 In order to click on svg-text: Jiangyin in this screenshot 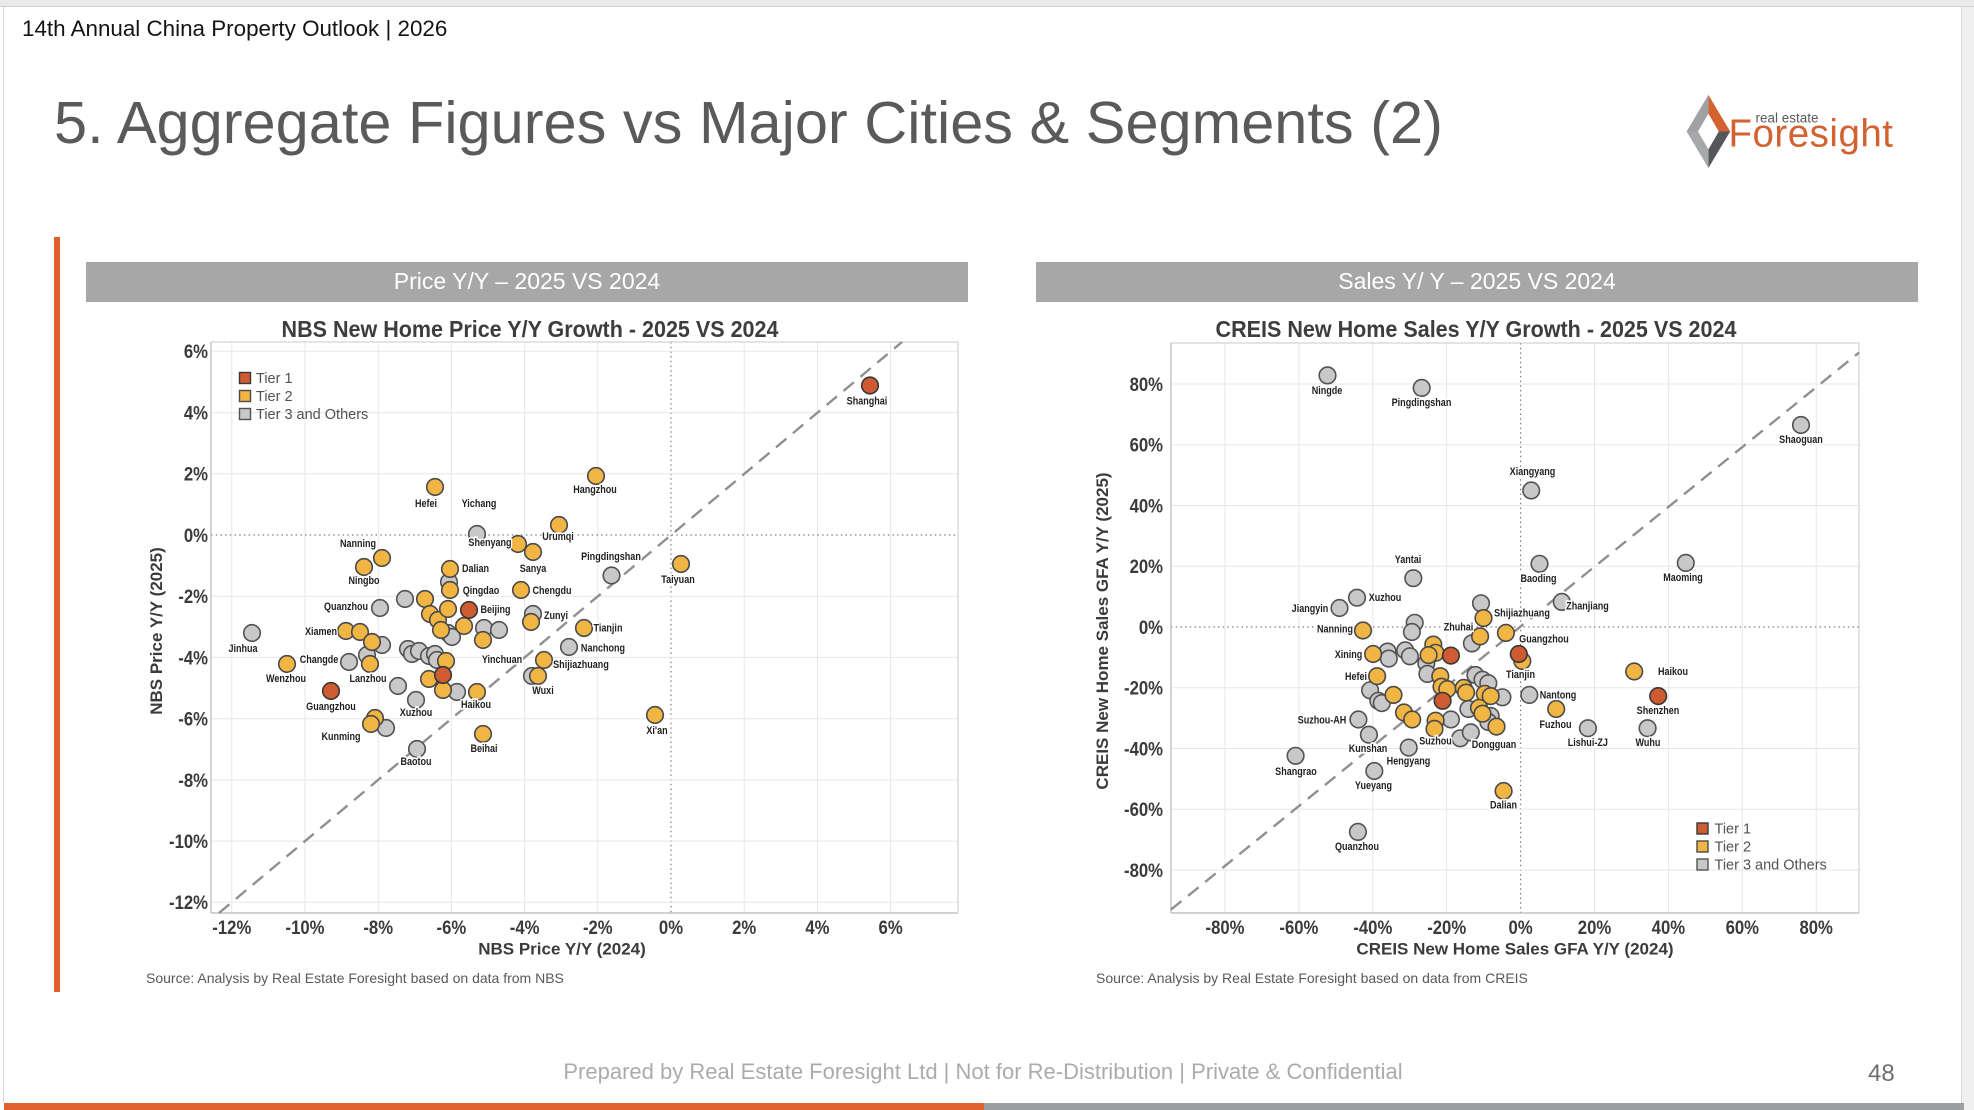, I will do `click(1310, 609)`.